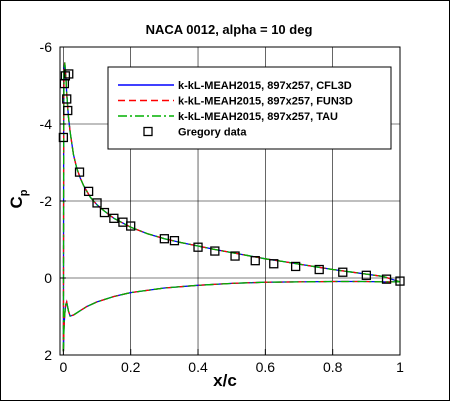  Describe the element at coordinates (231, 316) in the screenshot. I see `series-line-3-lower` at that location.